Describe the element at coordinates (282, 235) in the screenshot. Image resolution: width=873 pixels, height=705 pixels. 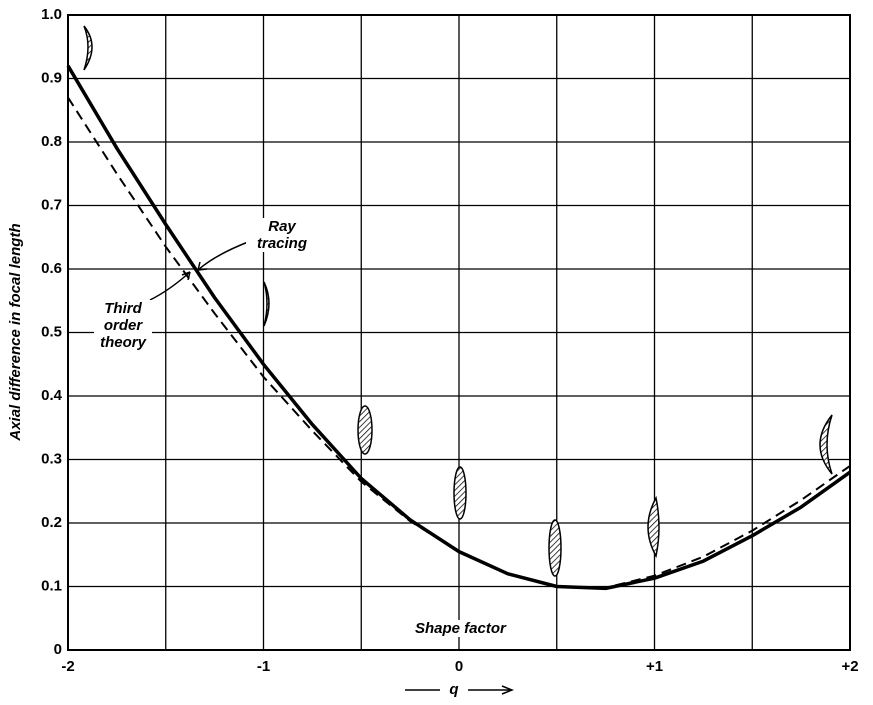
I see `series-label: Ray tracing` at that location.